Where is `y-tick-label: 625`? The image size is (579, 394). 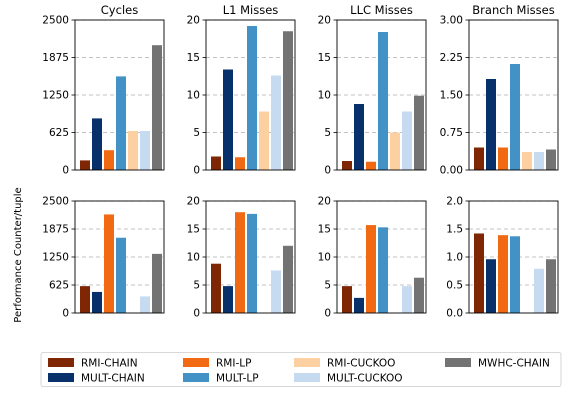
y-tick-label: 625 is located at coordinates (59, 133).